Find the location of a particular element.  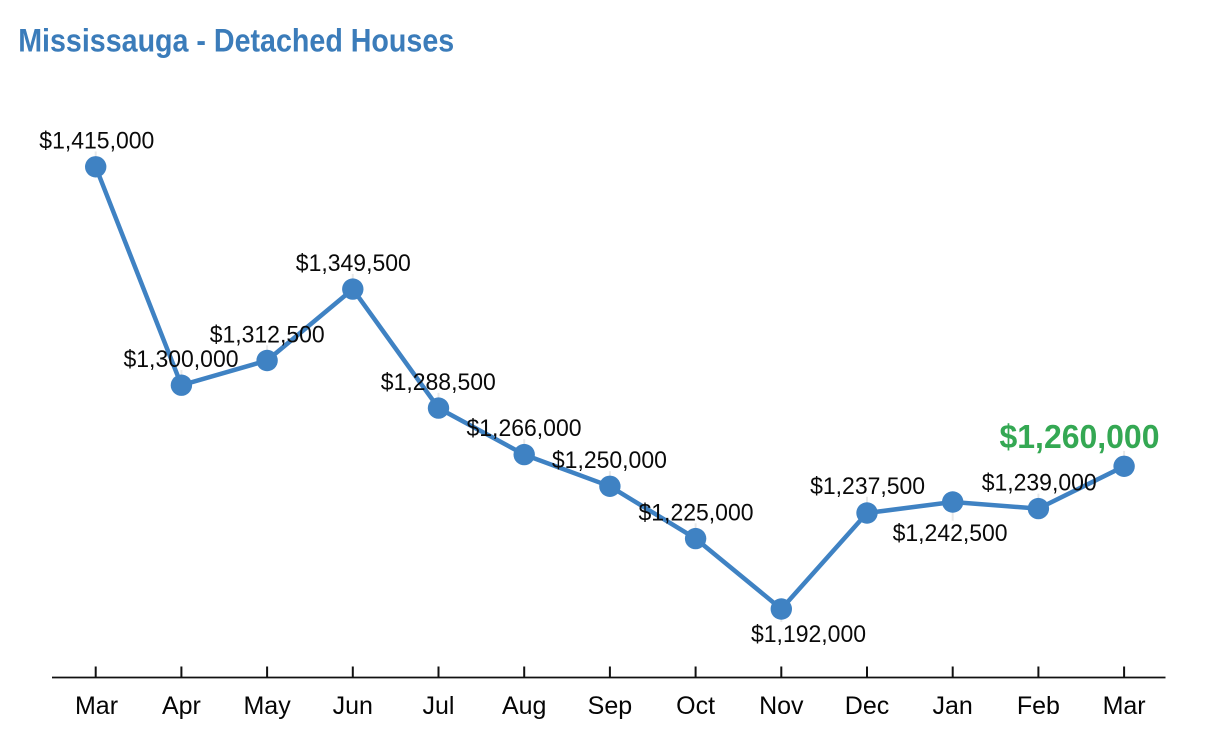

svg-text: $1,192,000 is located at coordinates (808, 634).